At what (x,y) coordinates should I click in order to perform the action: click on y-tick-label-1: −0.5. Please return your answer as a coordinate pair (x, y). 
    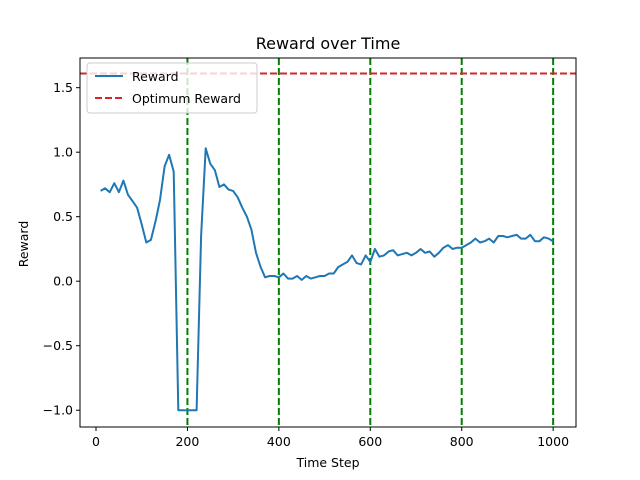
    Looking at the image, I should click on (58, 345).